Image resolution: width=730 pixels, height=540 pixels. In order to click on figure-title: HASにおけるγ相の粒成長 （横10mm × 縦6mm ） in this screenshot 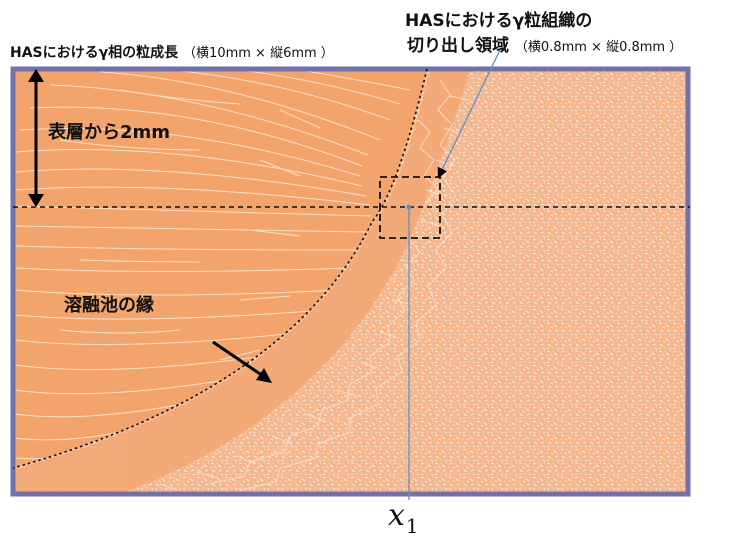, I will do `click(172, 52)`.